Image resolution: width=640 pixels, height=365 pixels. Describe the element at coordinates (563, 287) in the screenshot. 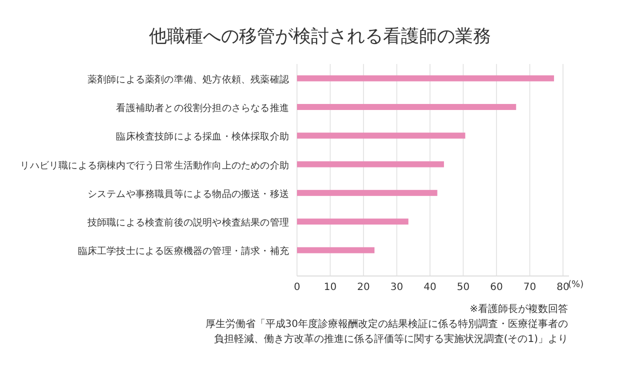

I see `x-tick-label: 80` at that location.